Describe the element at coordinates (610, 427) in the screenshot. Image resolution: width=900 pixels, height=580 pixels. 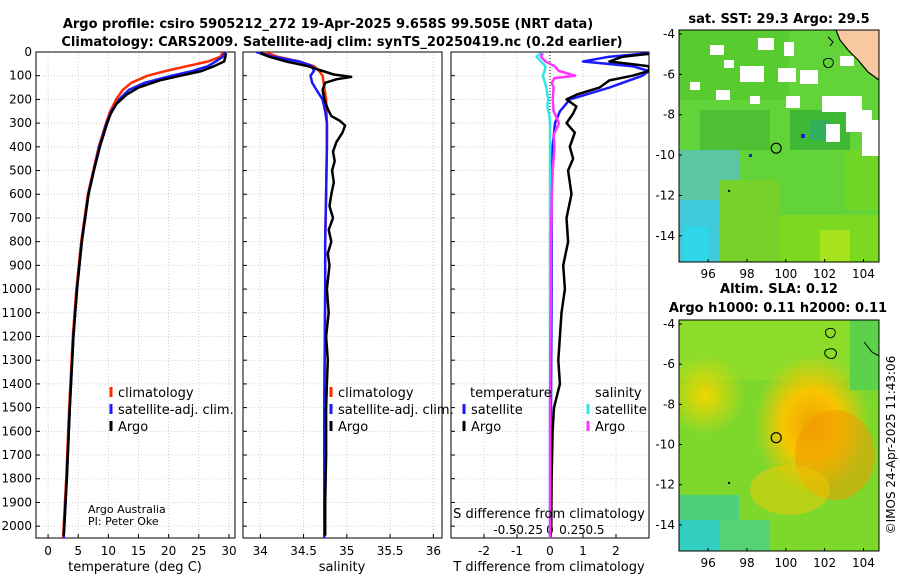
I see `legend-s-argo-label: Argo` at that location.